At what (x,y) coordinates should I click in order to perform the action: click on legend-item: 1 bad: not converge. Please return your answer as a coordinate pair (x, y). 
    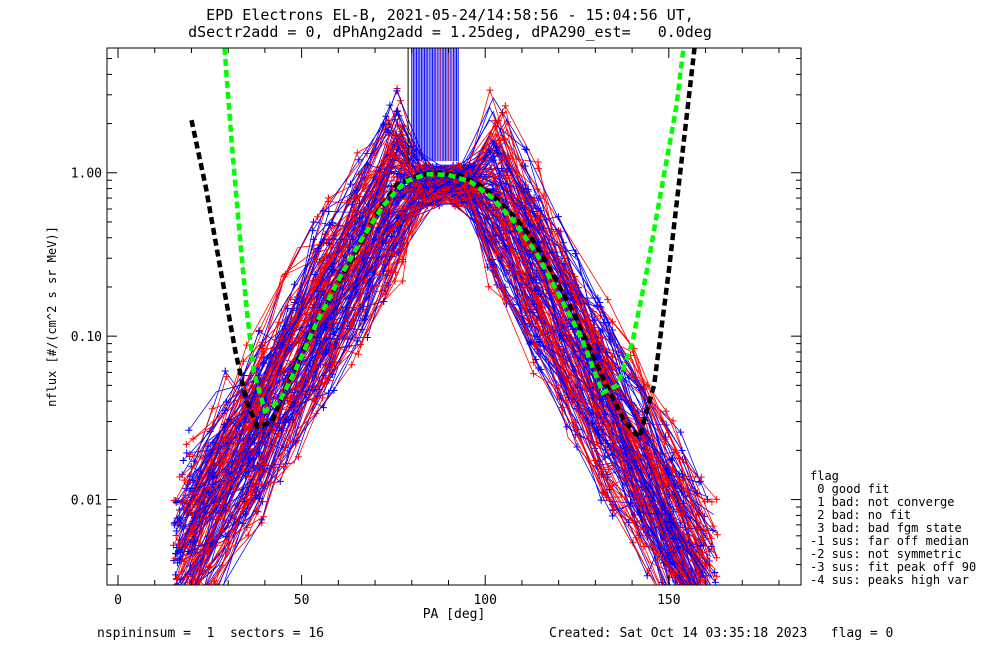
    Looking at the image, I should click on (882, 502).